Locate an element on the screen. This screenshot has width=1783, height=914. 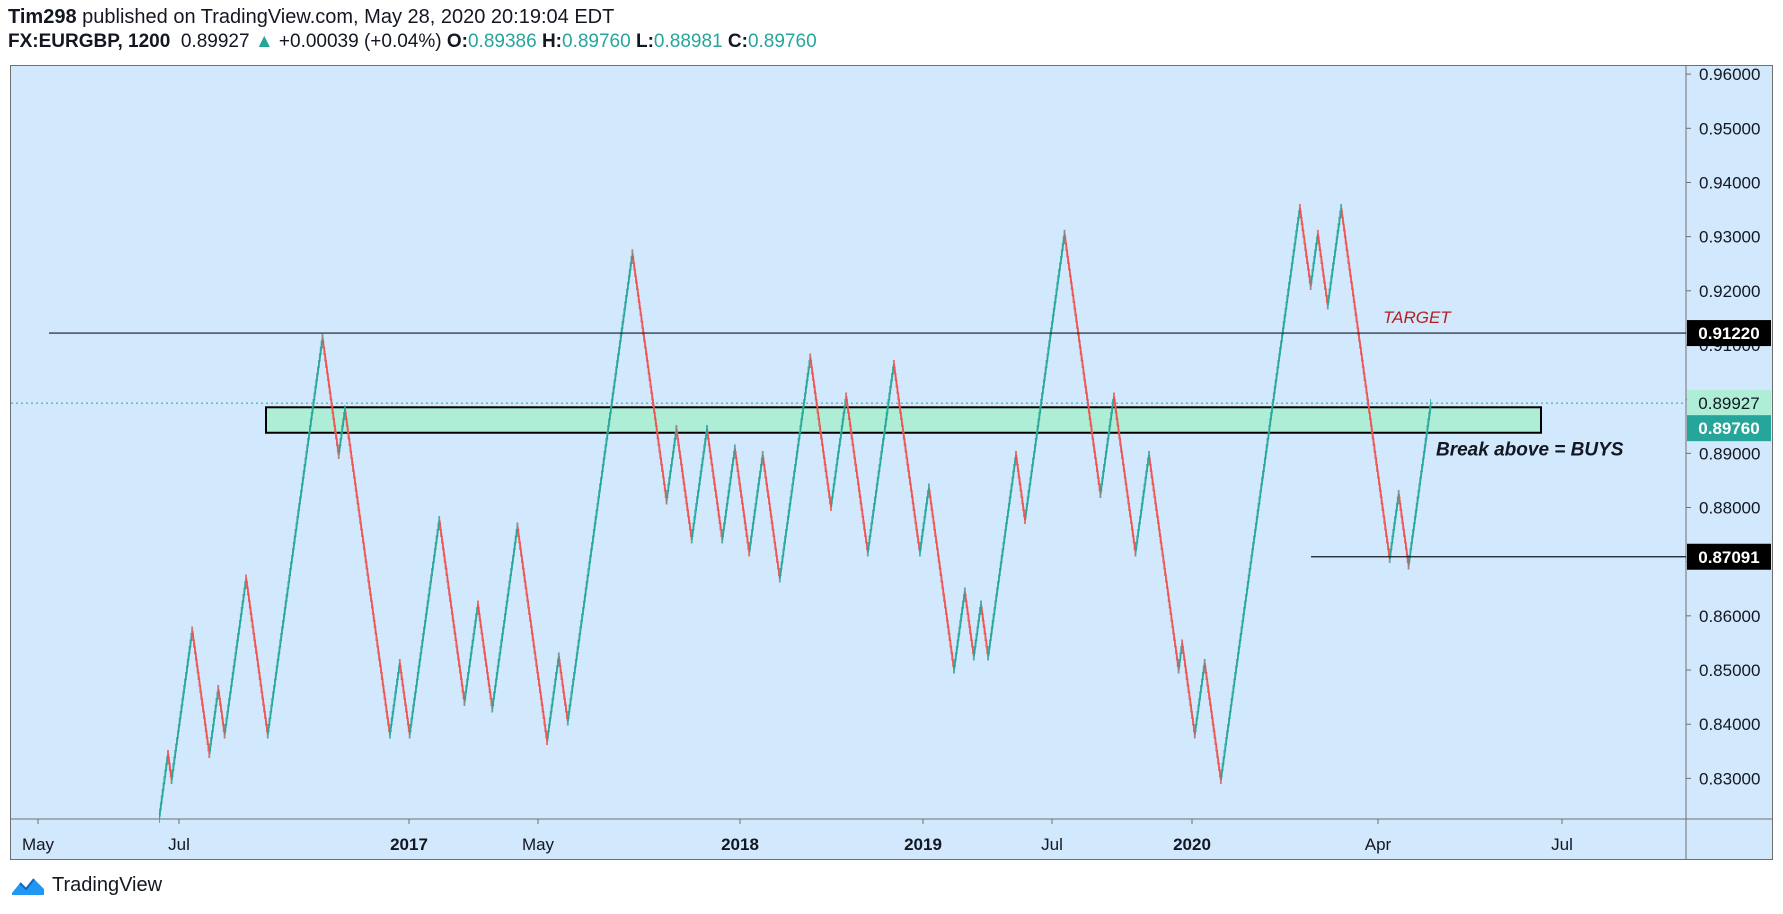
close-label: C: is located at coordinates (737, 41).